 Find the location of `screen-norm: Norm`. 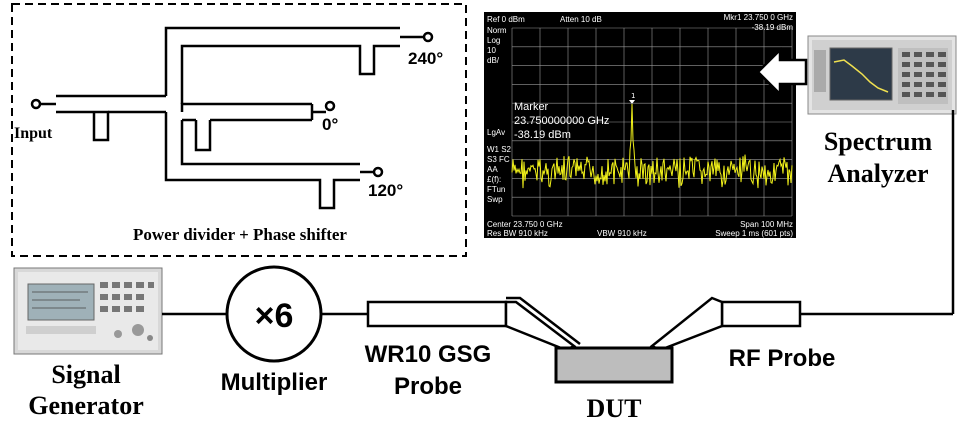

screen-norm: Norm is located at coordinates (497, 30).